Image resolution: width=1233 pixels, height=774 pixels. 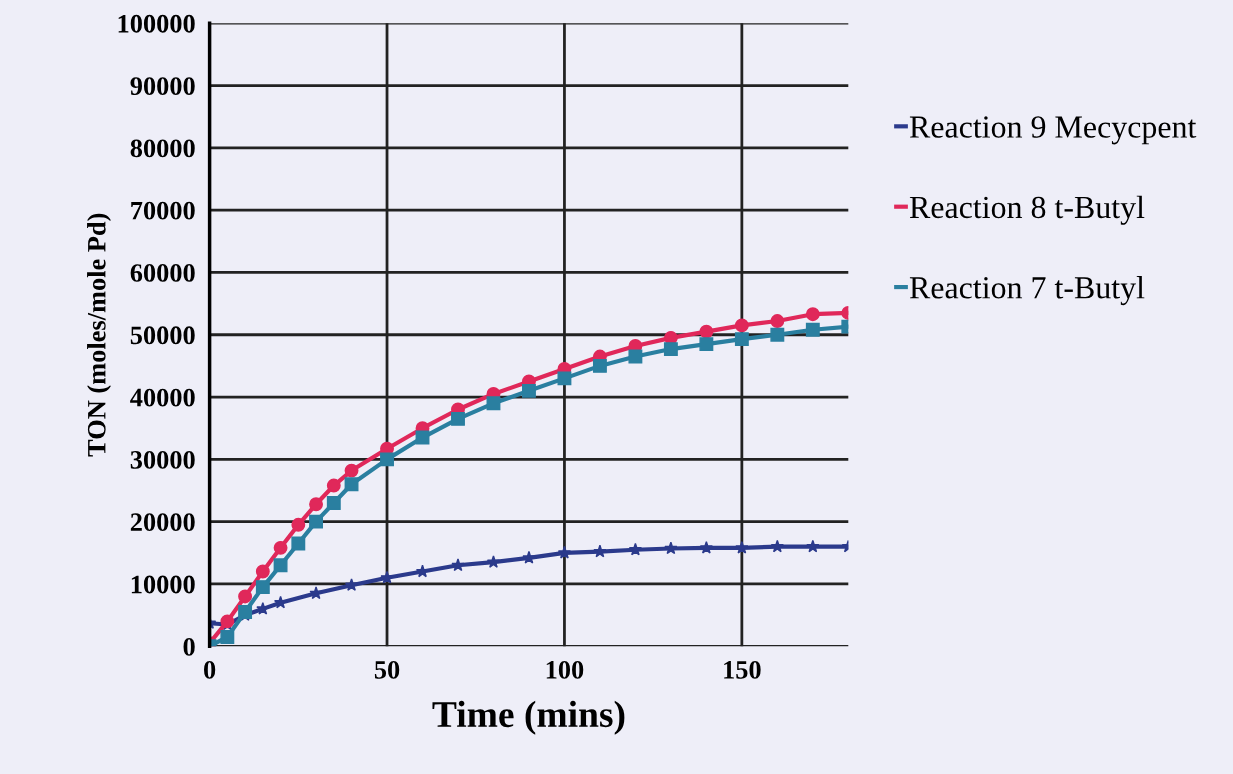 I want to click on y-tick-label: 40000, so click(x=162, y=397).